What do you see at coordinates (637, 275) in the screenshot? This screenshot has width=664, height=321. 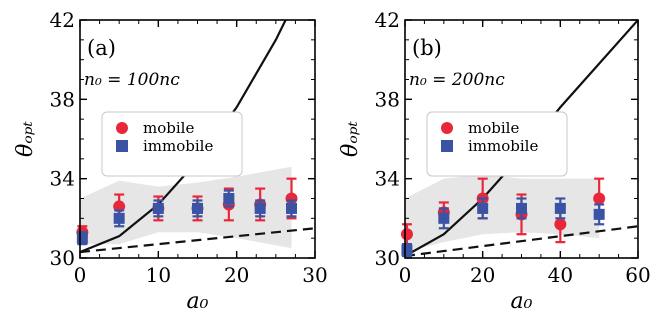 I see `x-tick-label: 60` at bounding box center [637, 275].